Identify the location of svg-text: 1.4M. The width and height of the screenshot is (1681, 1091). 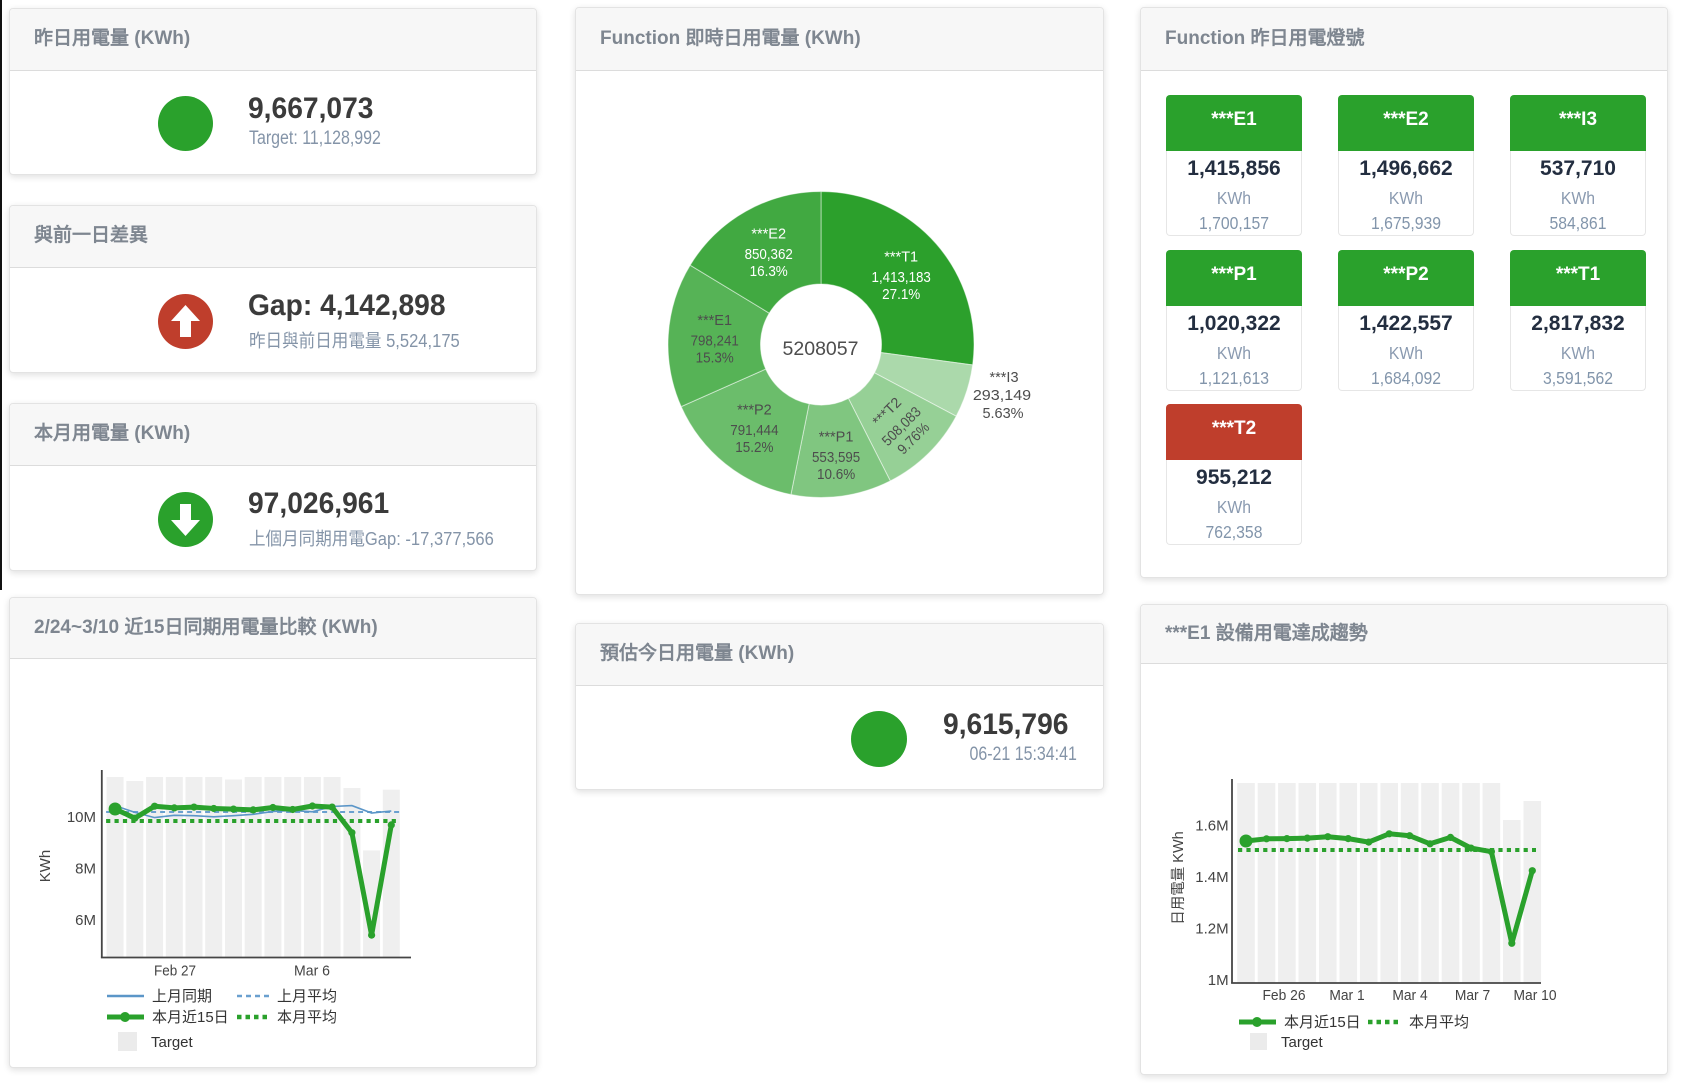
(1211, 877).